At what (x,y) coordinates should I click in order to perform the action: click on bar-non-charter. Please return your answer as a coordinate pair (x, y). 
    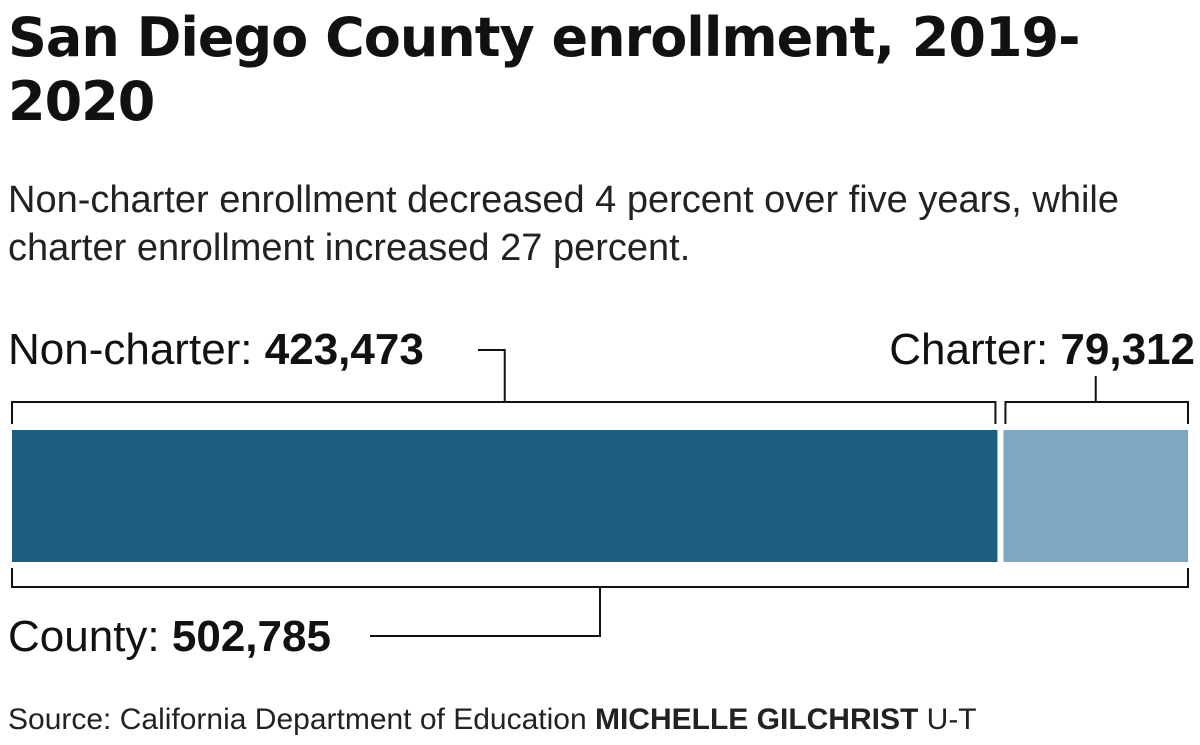
    Looking at the image, I should click on (505, 496).